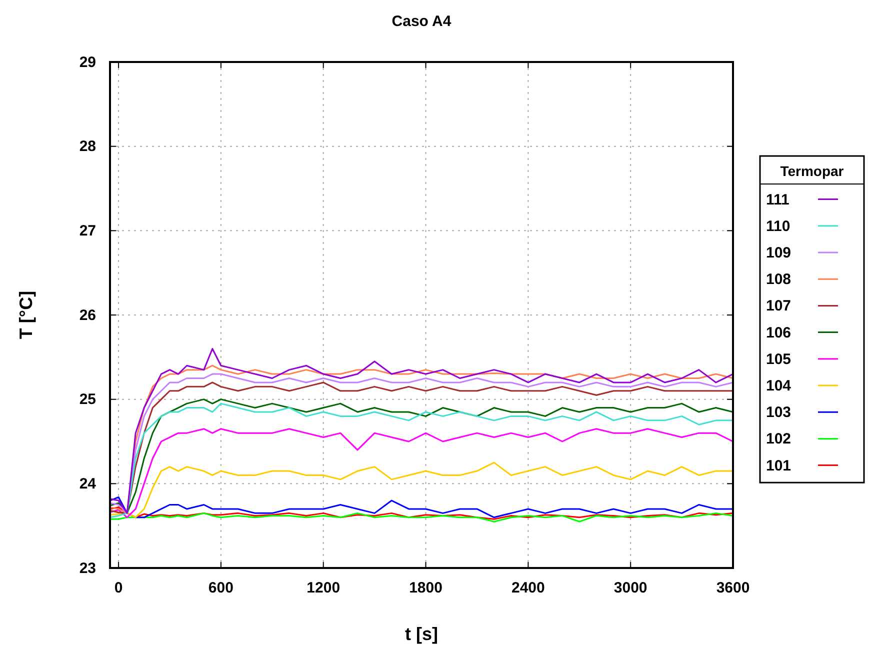  I want to click on x-tick-label: 1200, so click(323, 588).